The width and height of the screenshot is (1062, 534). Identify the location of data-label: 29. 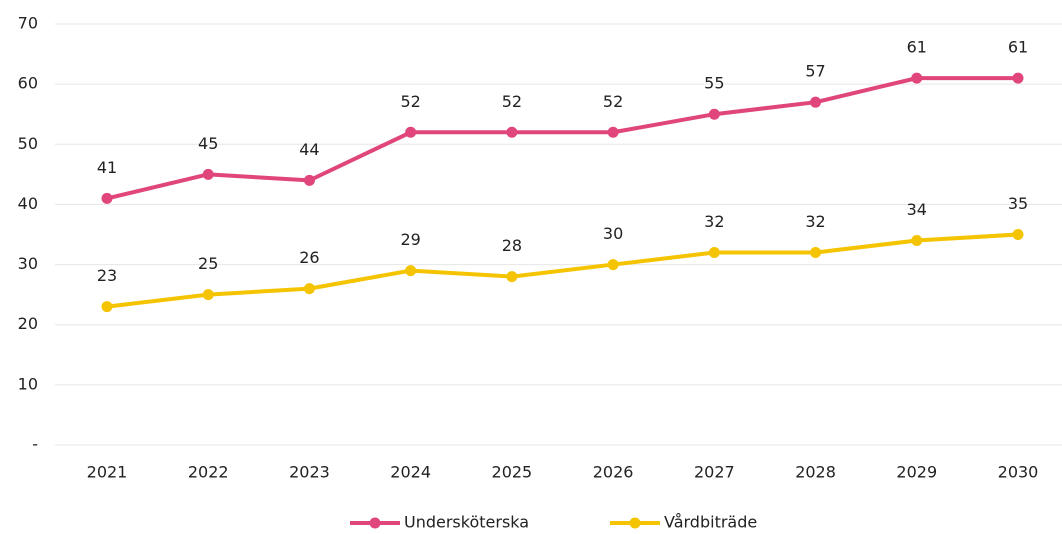
(410, 239).